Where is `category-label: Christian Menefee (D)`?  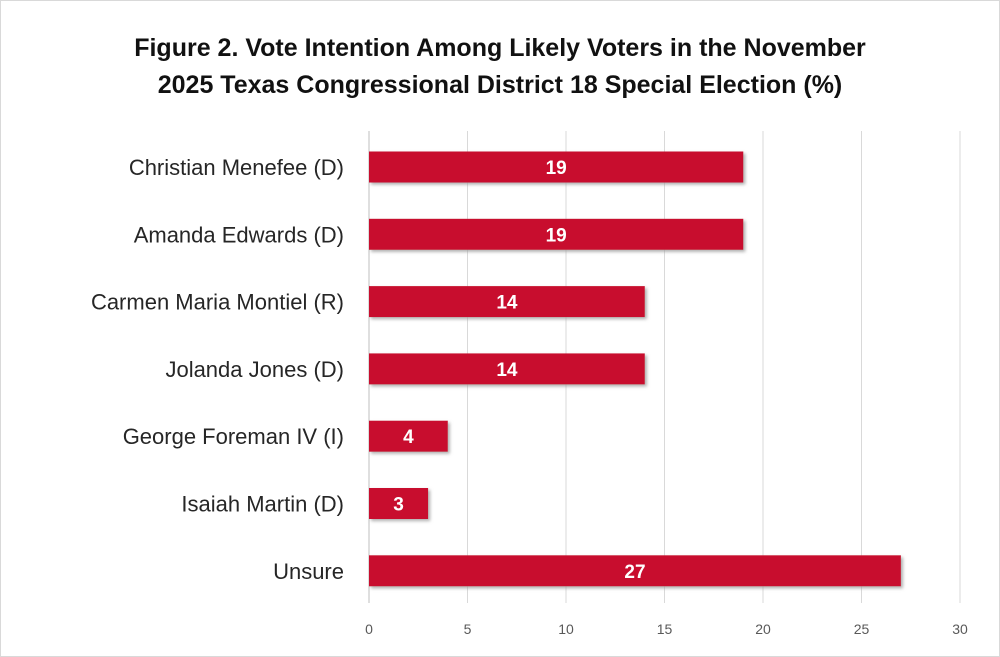
category-label: Christian Menefee (D) is located at coordinates (236, 167).